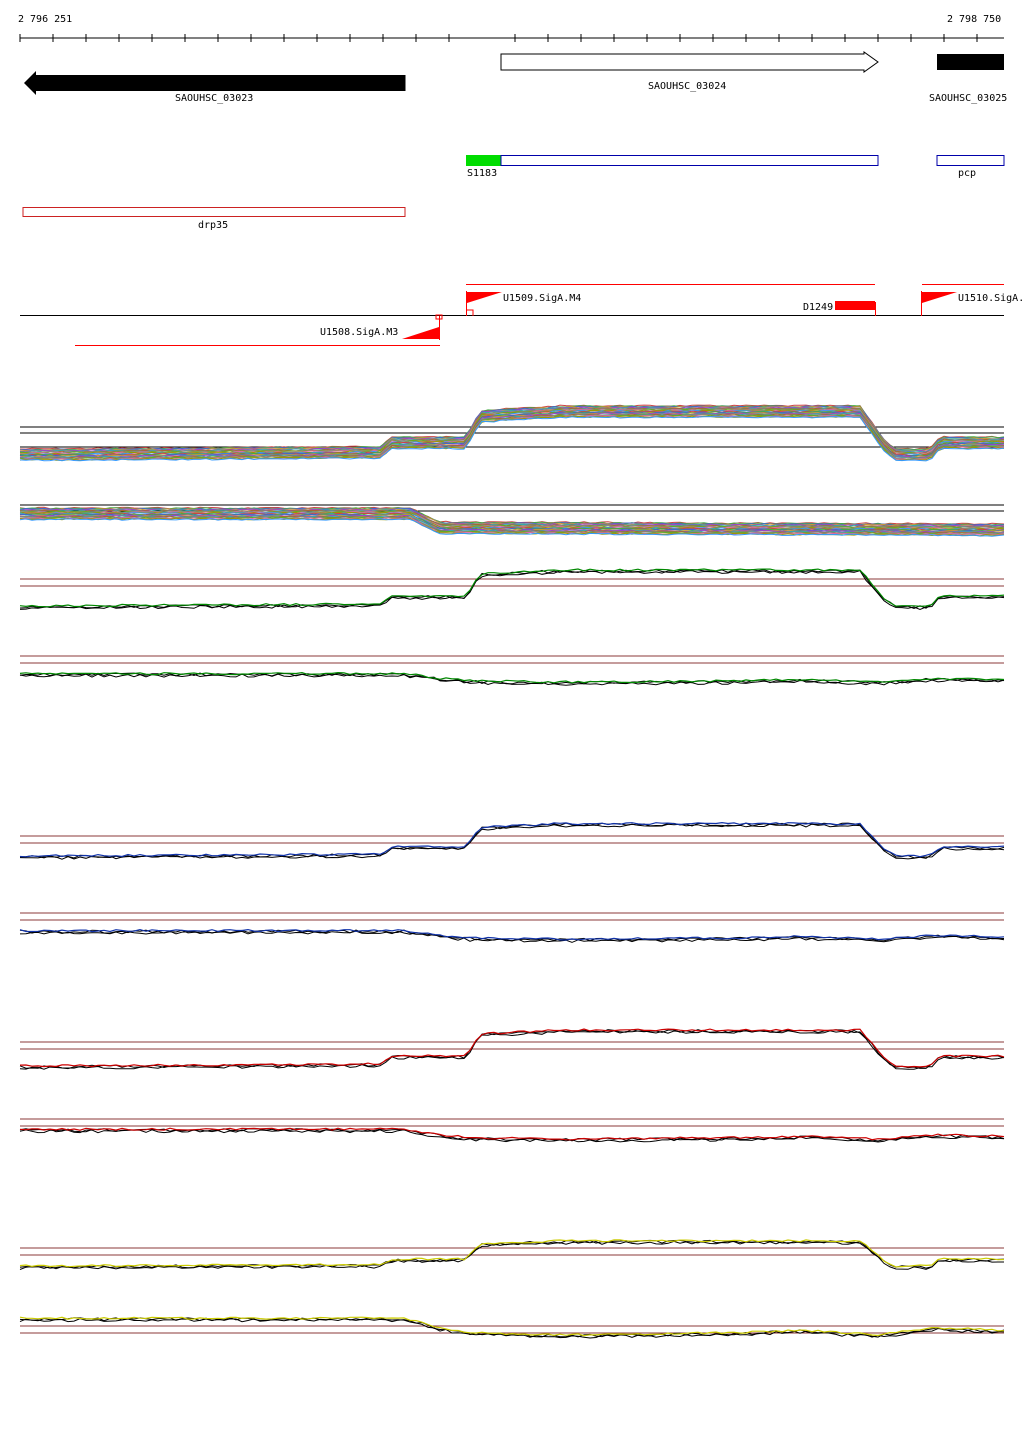 The height and width of the screenshot is (1435, 1024). I want to click on start-coordinate: 2 796 251, so click(45, 19).